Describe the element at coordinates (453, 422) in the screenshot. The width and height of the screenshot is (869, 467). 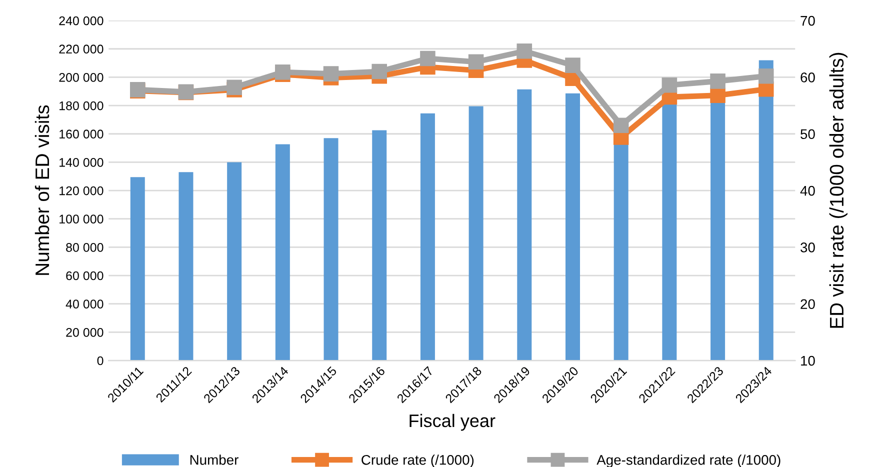
I see `x-axis-title: Fiscal year` at that location.